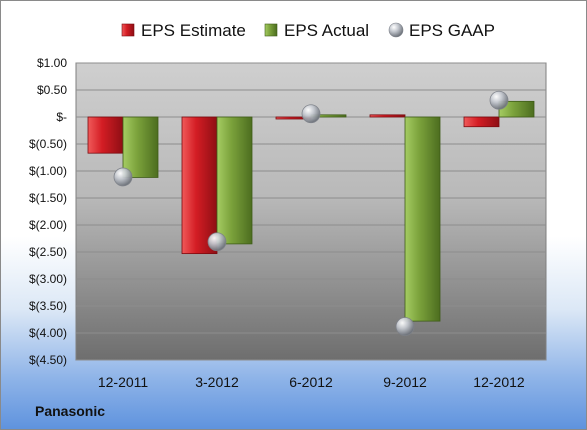  Describe the element at coordinates (70, 411) in the screenshot. I see `company-name: Panasonic` at that location.